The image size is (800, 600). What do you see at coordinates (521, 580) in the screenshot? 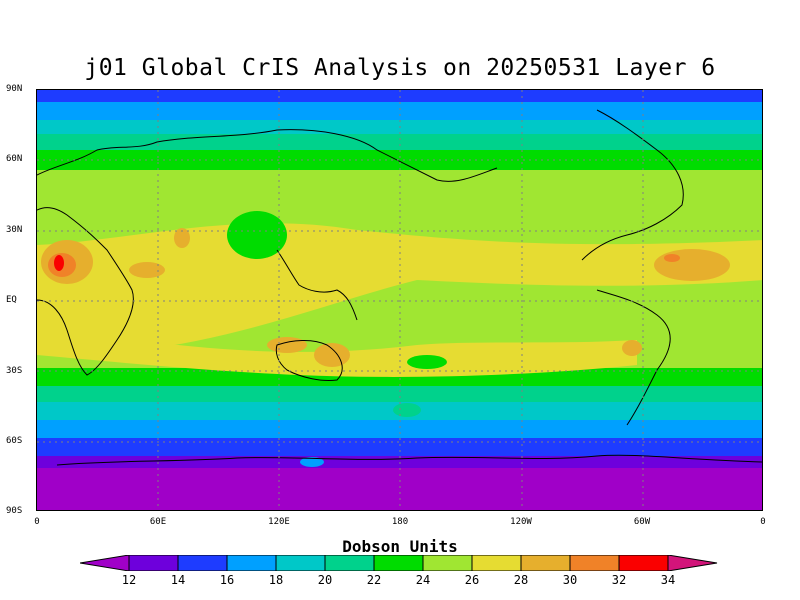
I see `colorbar-tick: 28` at bounding box center [521, 580].